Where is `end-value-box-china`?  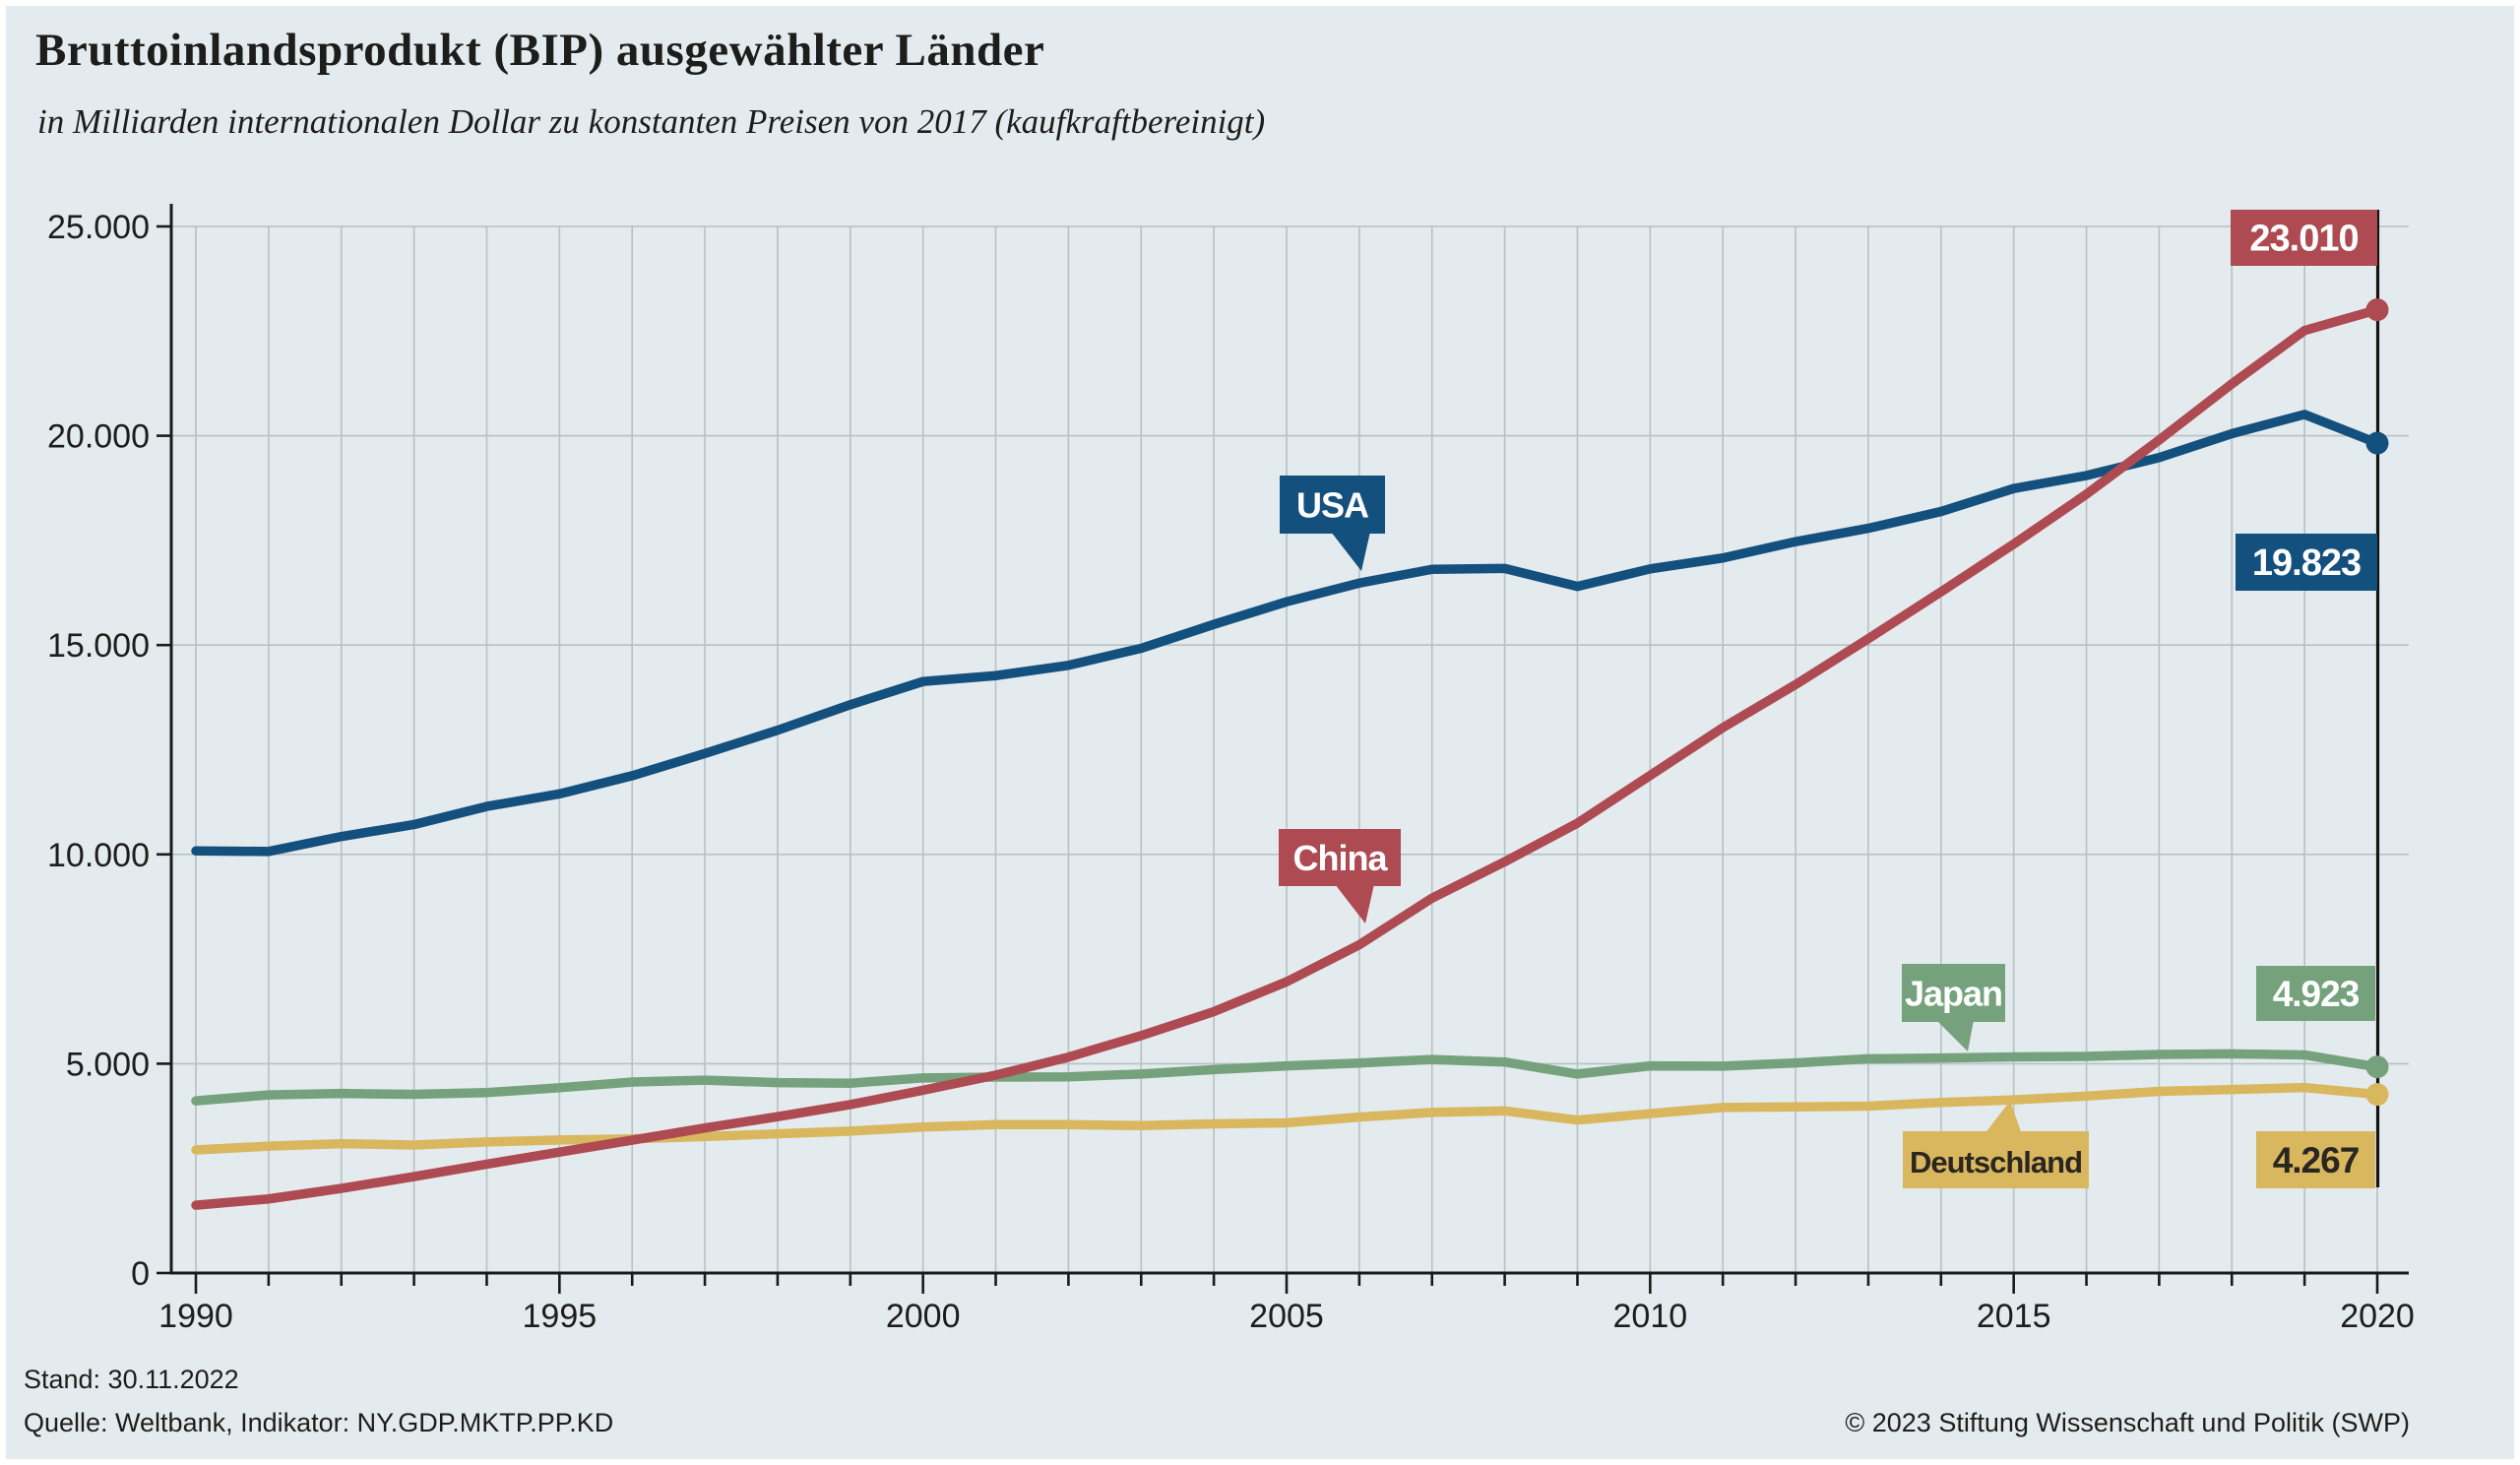
end-value-box-china is located at coordinates (2304, 238).